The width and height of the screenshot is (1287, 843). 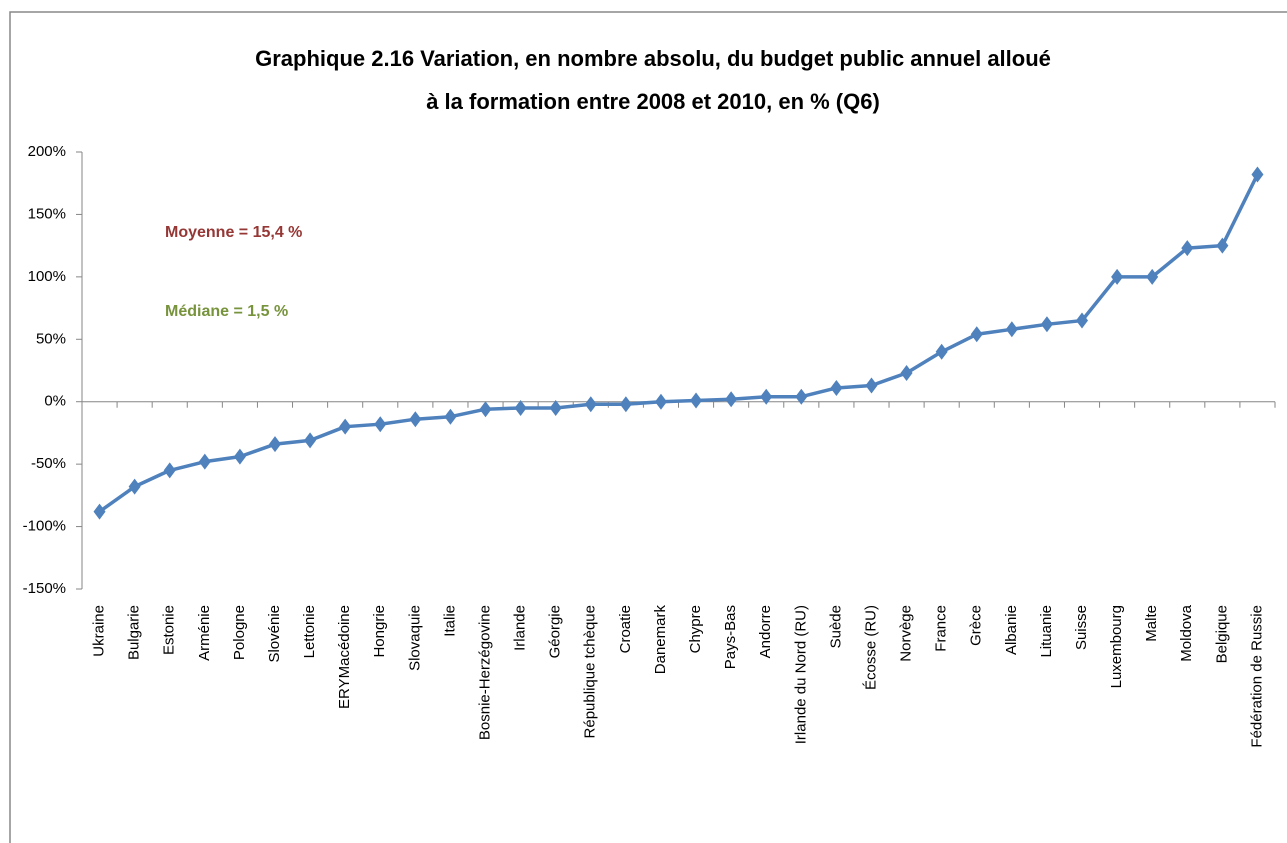 I want to click on x-tick-label: Italie, so click(x=449, y=621).